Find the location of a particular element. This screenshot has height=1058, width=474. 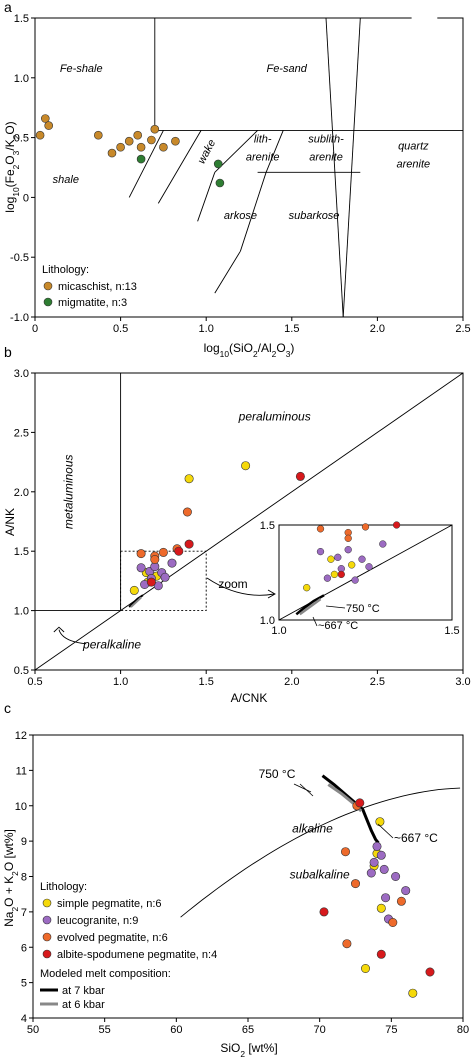

panel-c-alkaline-boundary is located at coordinates (320, 852).